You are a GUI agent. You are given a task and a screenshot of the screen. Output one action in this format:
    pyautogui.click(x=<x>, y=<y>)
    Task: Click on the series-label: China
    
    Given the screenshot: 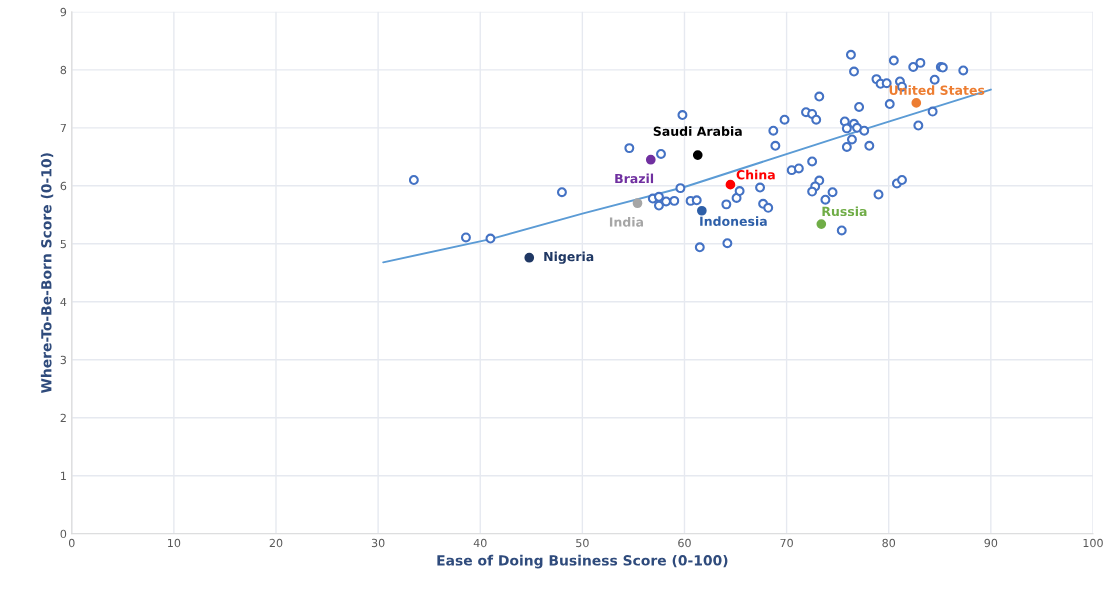 What is the action you would take?
    pyautogui.click(x=755, y=174)
    